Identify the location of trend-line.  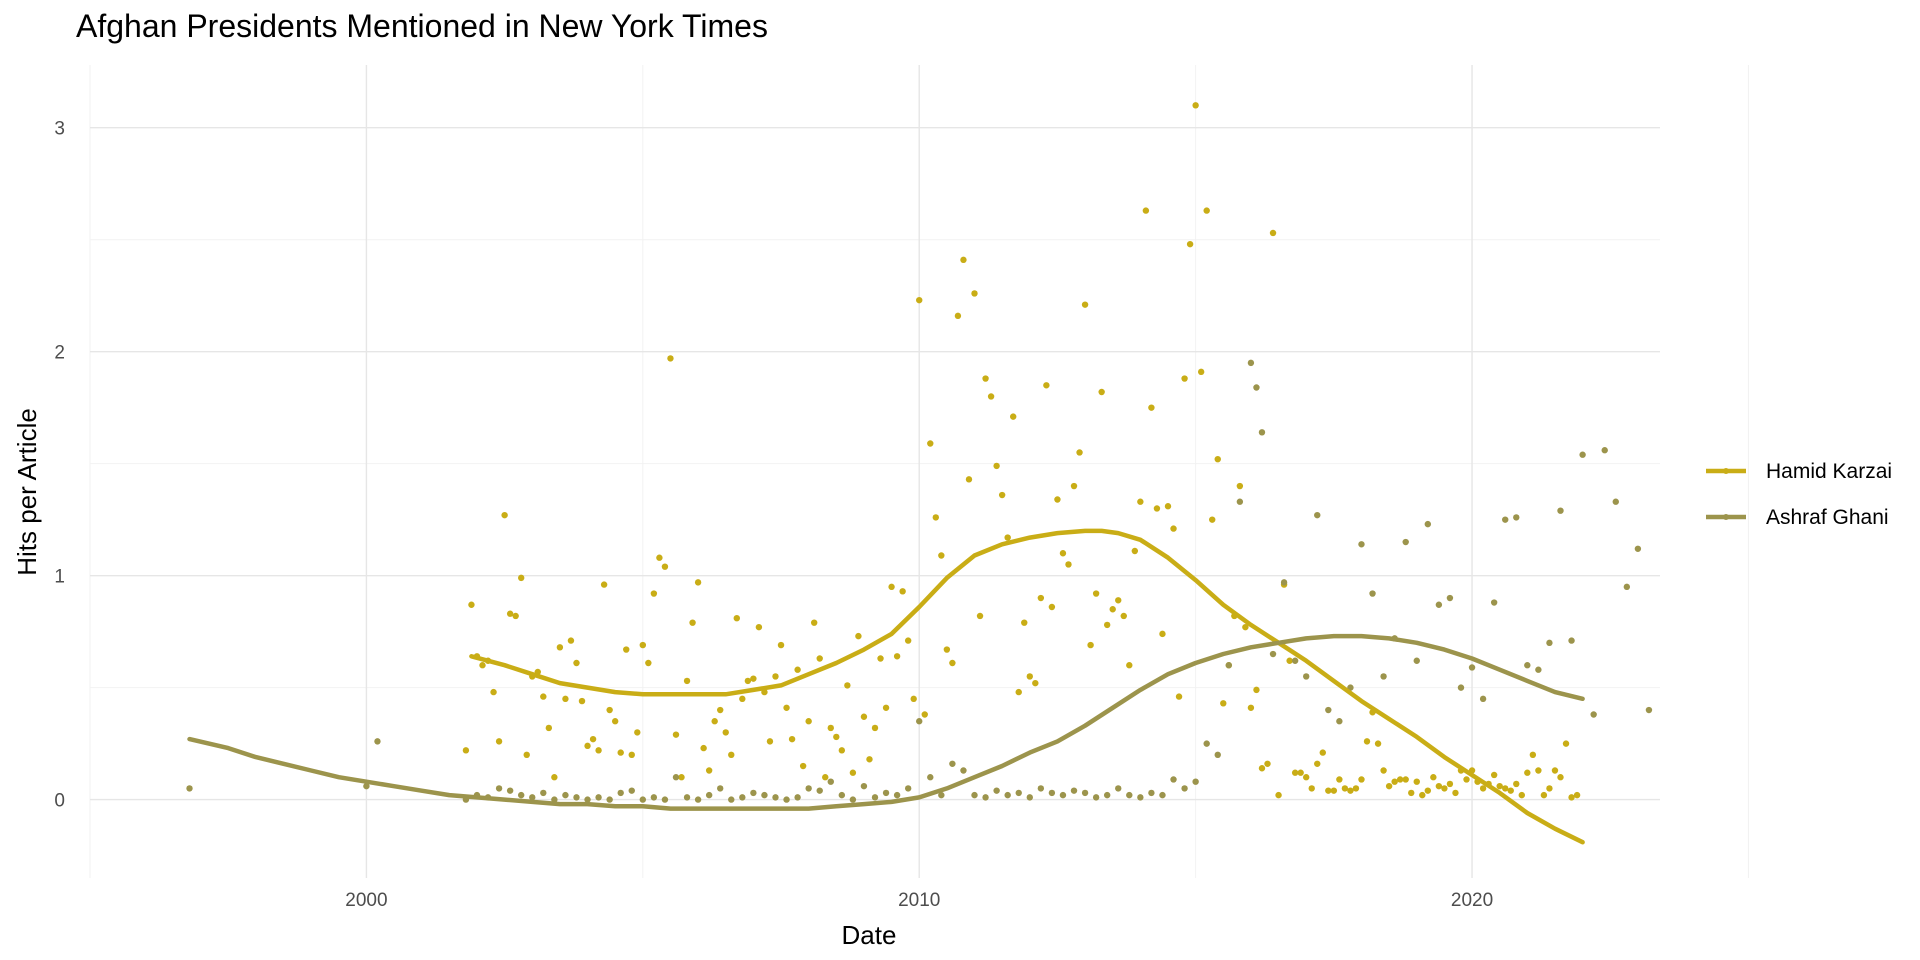
(886, 722).